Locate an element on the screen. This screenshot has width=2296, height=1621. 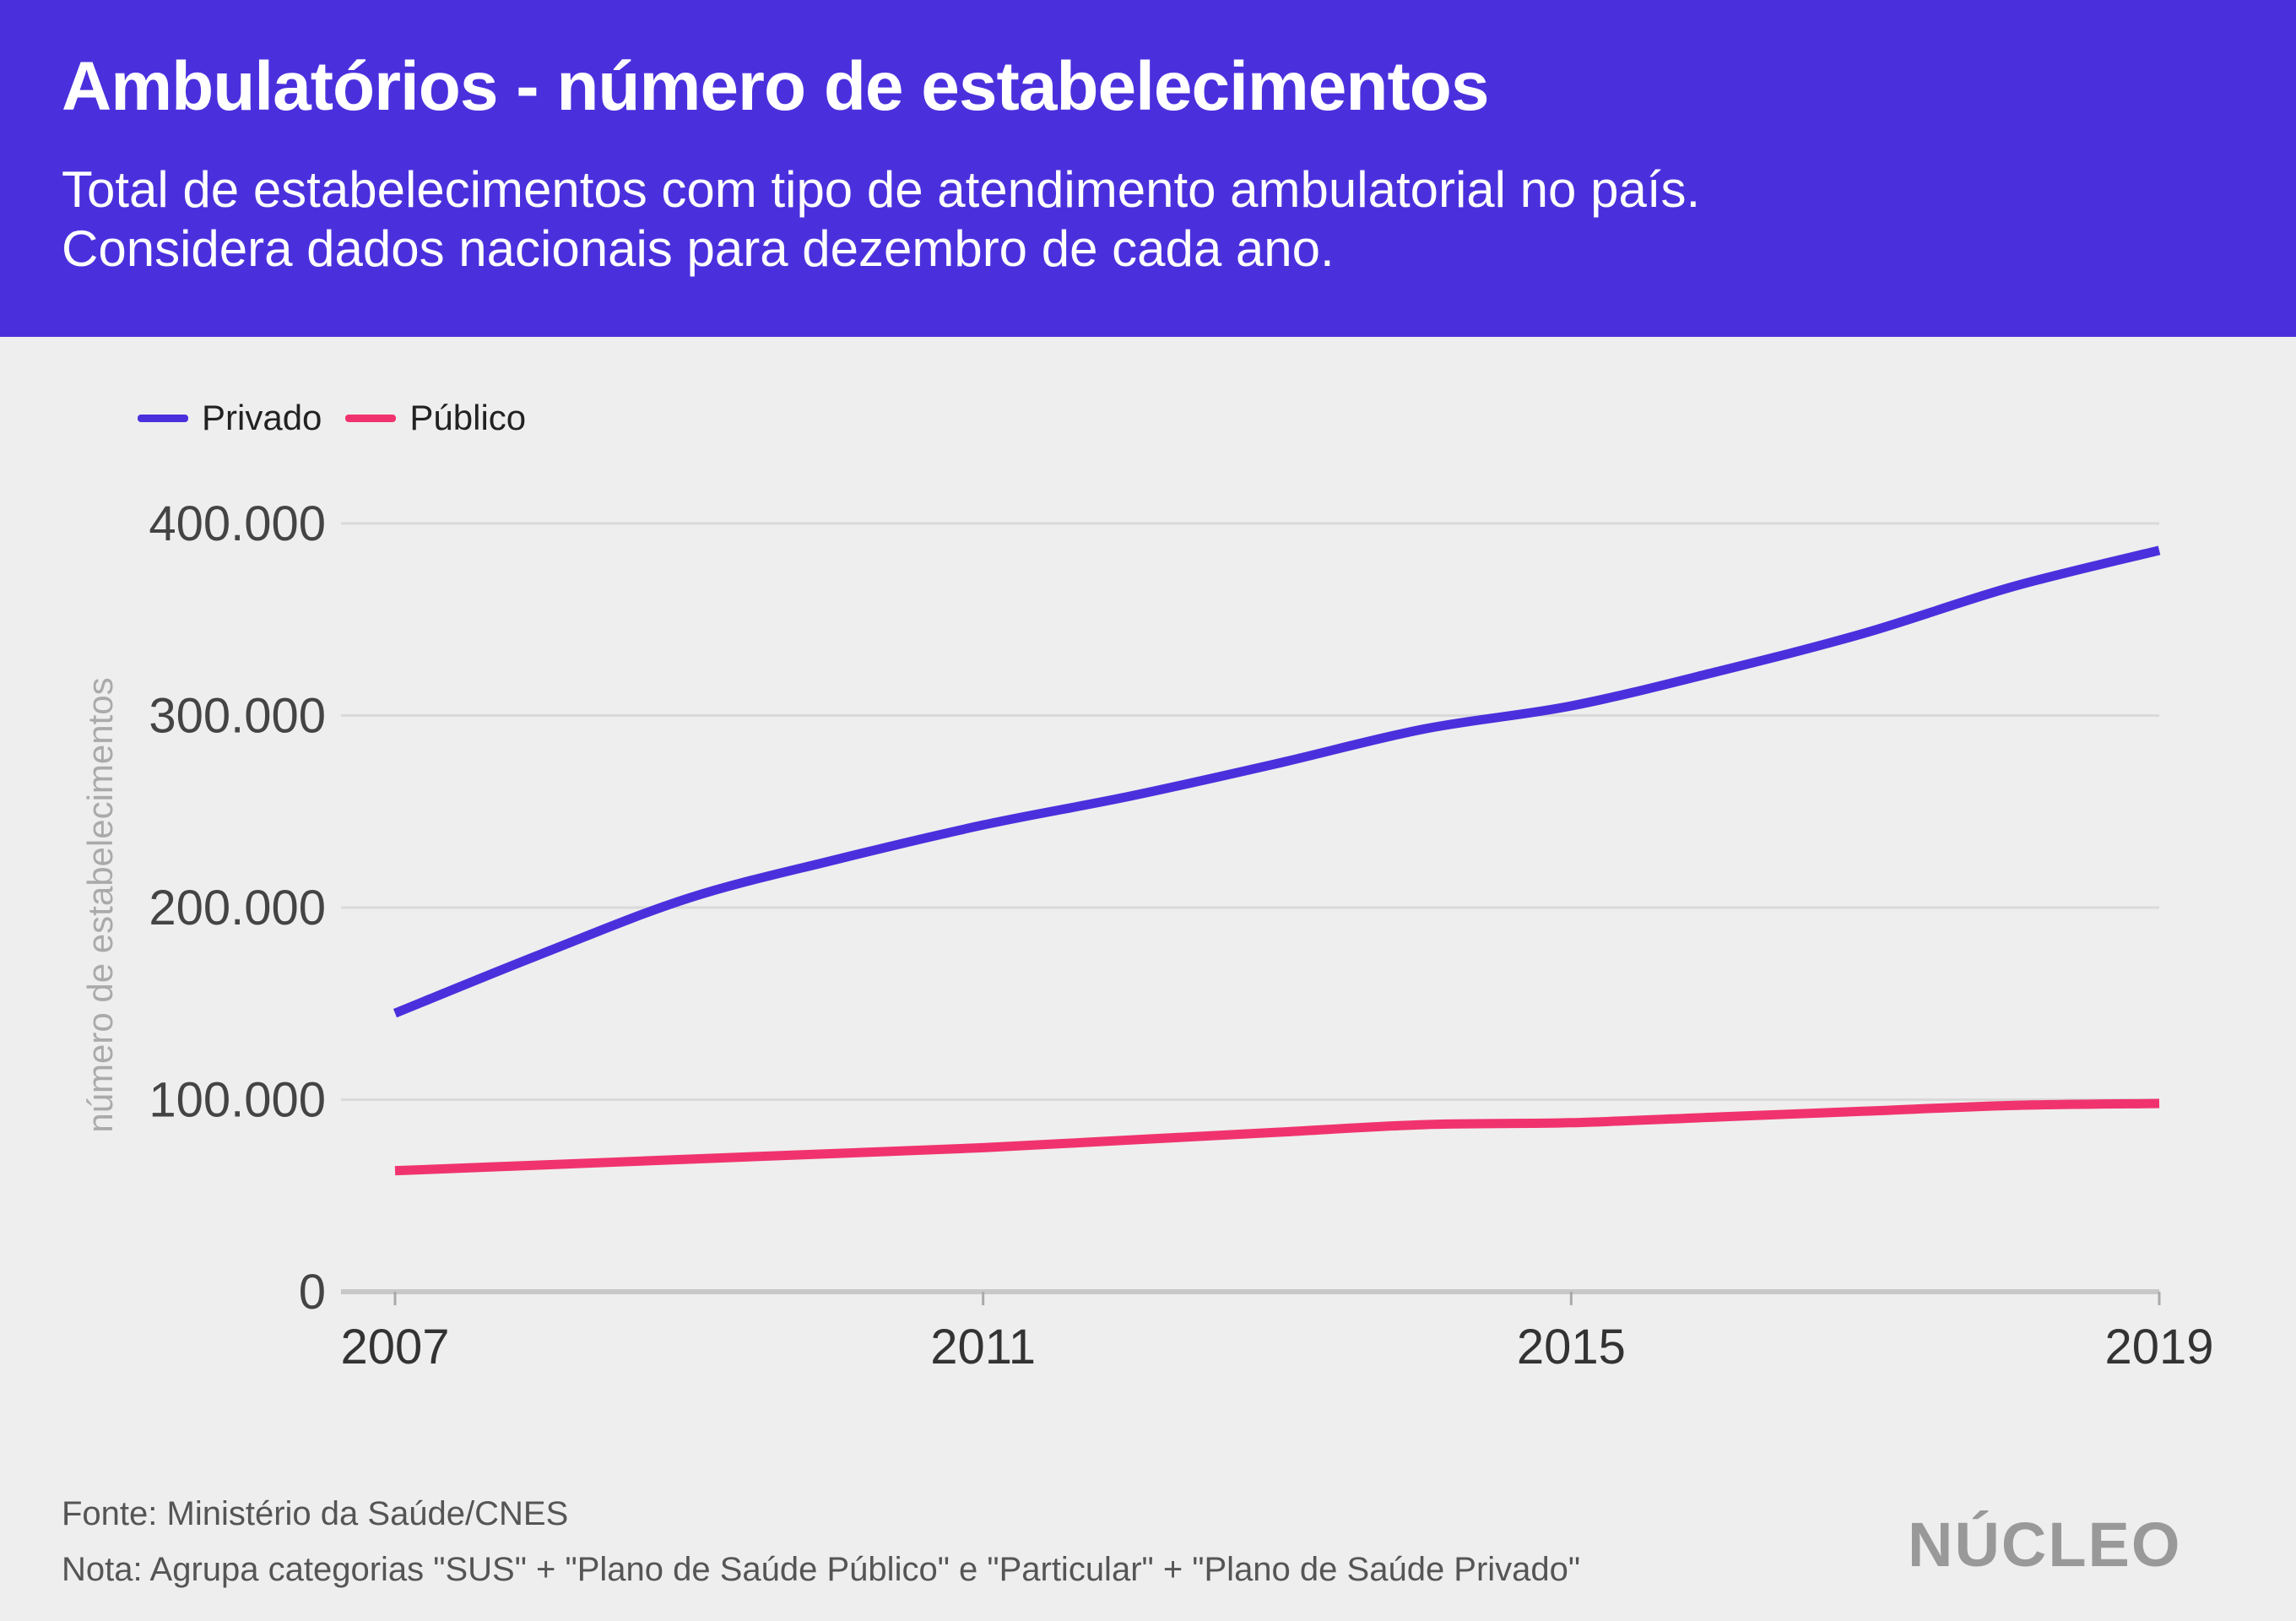
y-tick-label: 100.000 is located at coordinates (237, 1100).